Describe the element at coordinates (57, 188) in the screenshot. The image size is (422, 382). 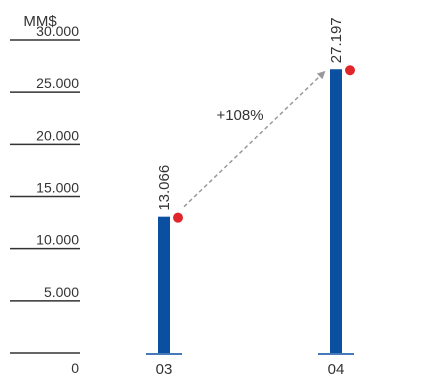
I see `y-tick-label: 15.000` at that location.